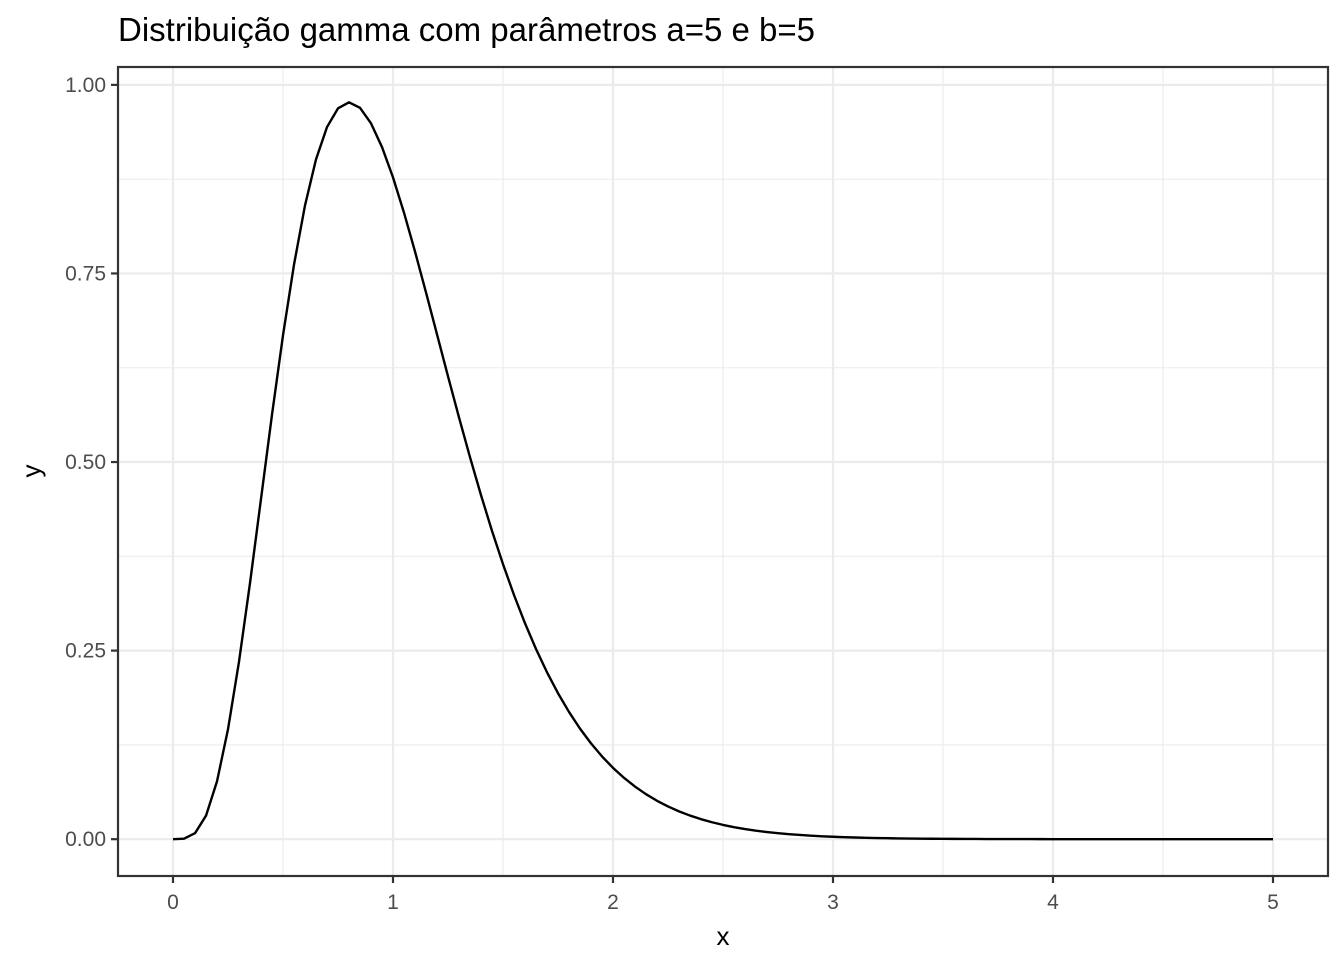 The height and width of the screenshot is (960, 1344). Describe the element at coordinates (85, 85) in the screenshot. I see `y-tick-label: 1.00` at that location.